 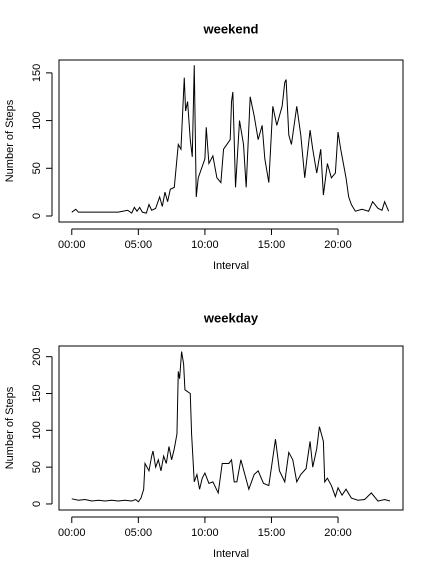 What do you see at coordinates (37, 356) in the screenshot?
I see `y-tick-label: 200` at bounding box center [37, 356].